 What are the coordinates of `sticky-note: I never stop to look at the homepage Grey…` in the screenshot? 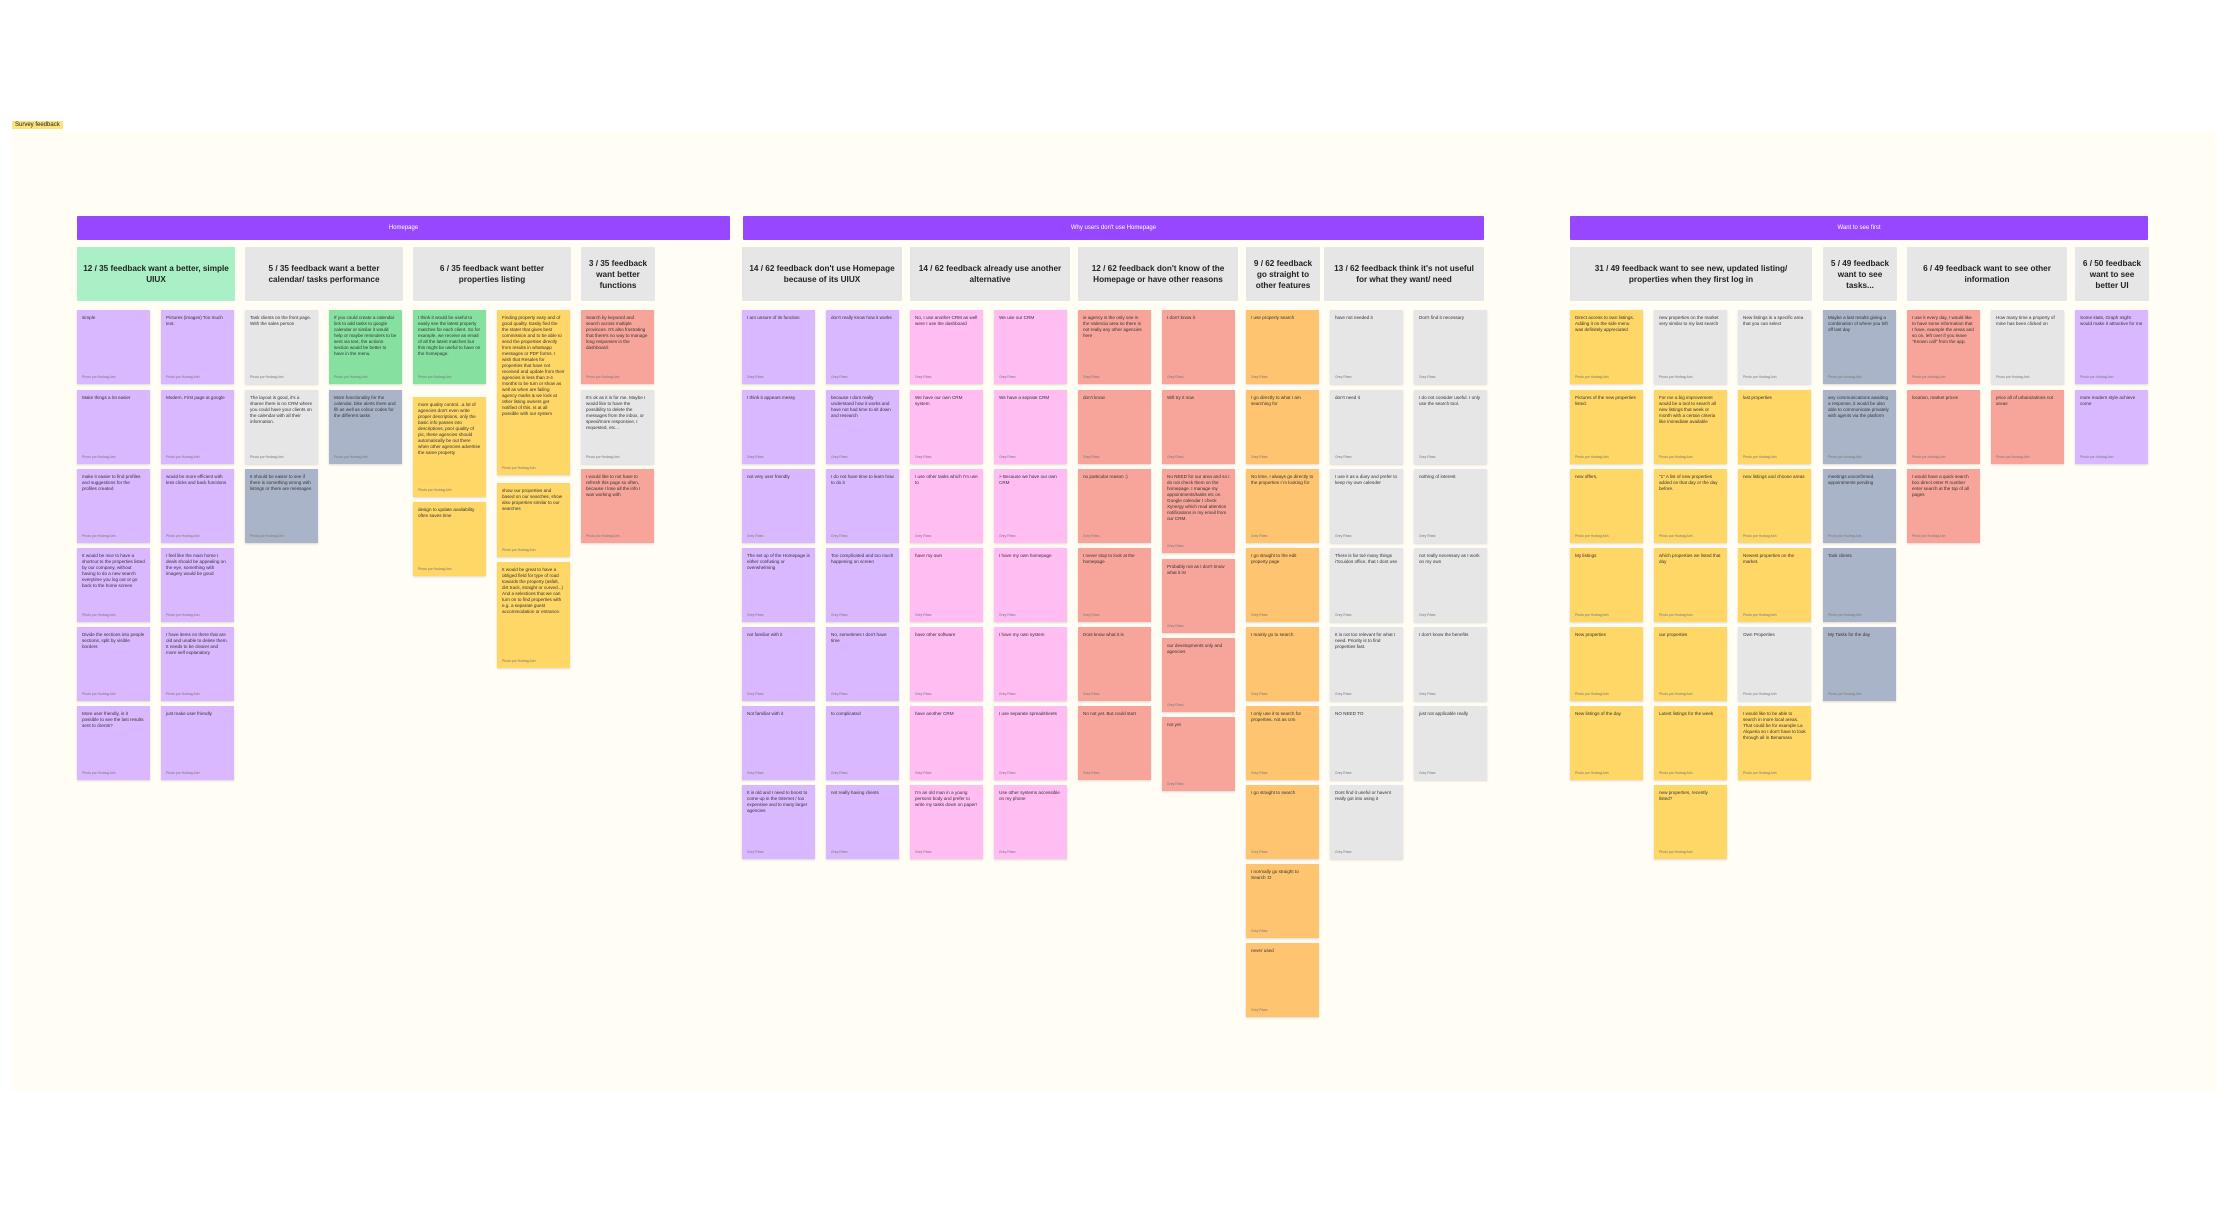 It's located at (1114, 585).